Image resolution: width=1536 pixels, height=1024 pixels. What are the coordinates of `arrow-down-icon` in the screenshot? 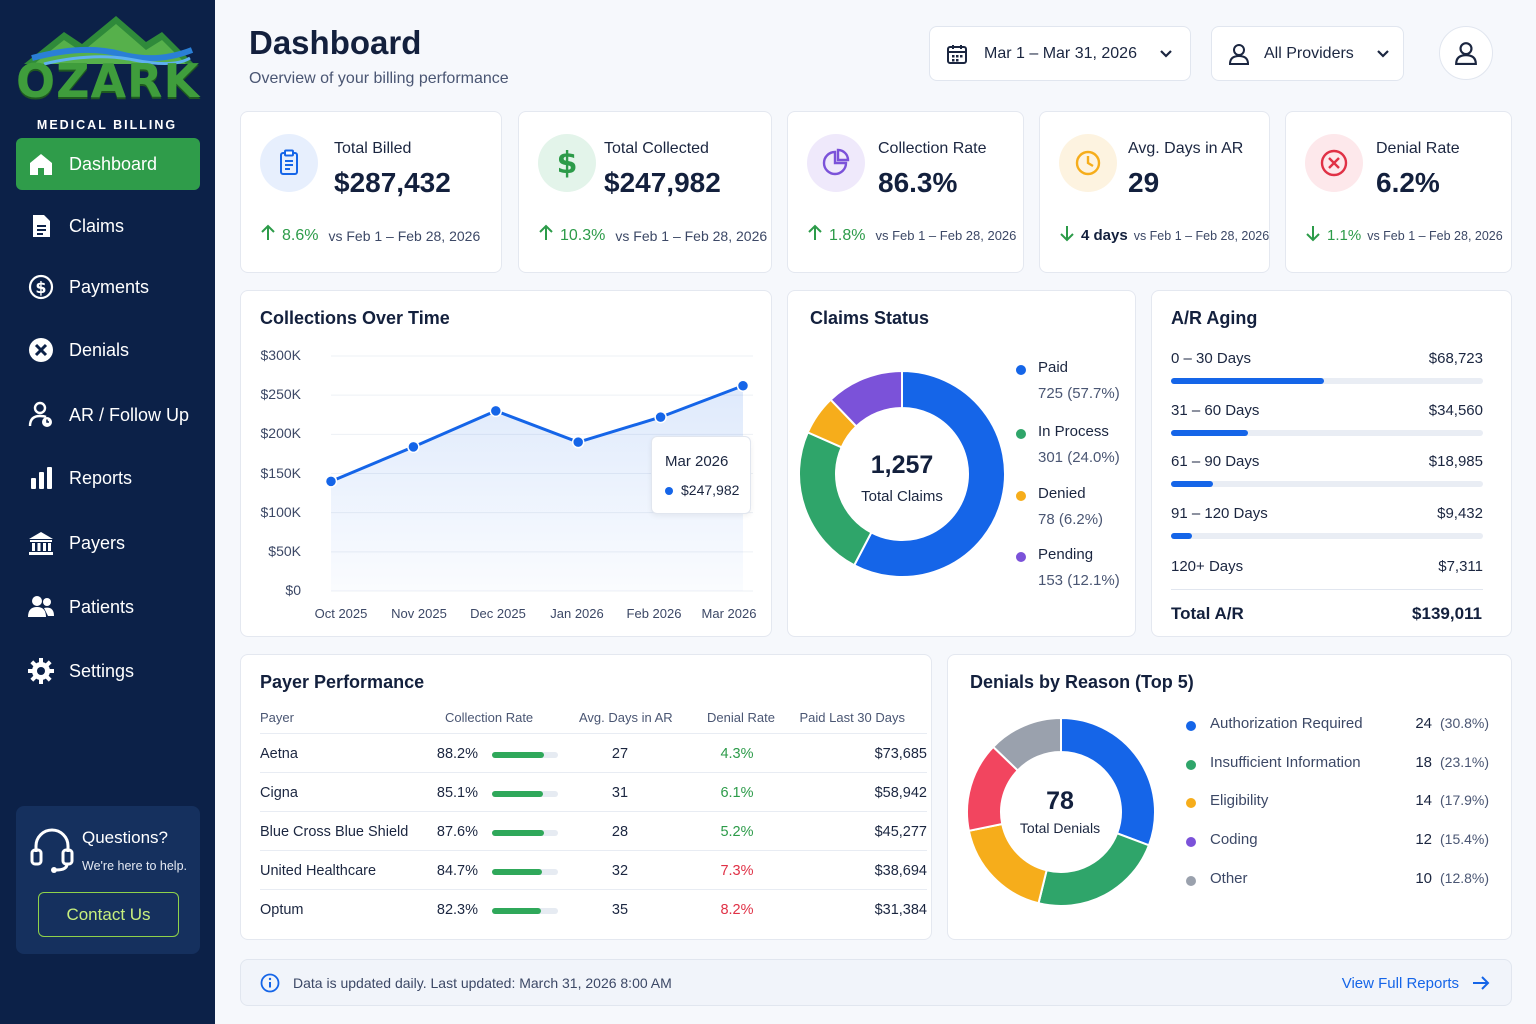 It's located at (1067, 235).